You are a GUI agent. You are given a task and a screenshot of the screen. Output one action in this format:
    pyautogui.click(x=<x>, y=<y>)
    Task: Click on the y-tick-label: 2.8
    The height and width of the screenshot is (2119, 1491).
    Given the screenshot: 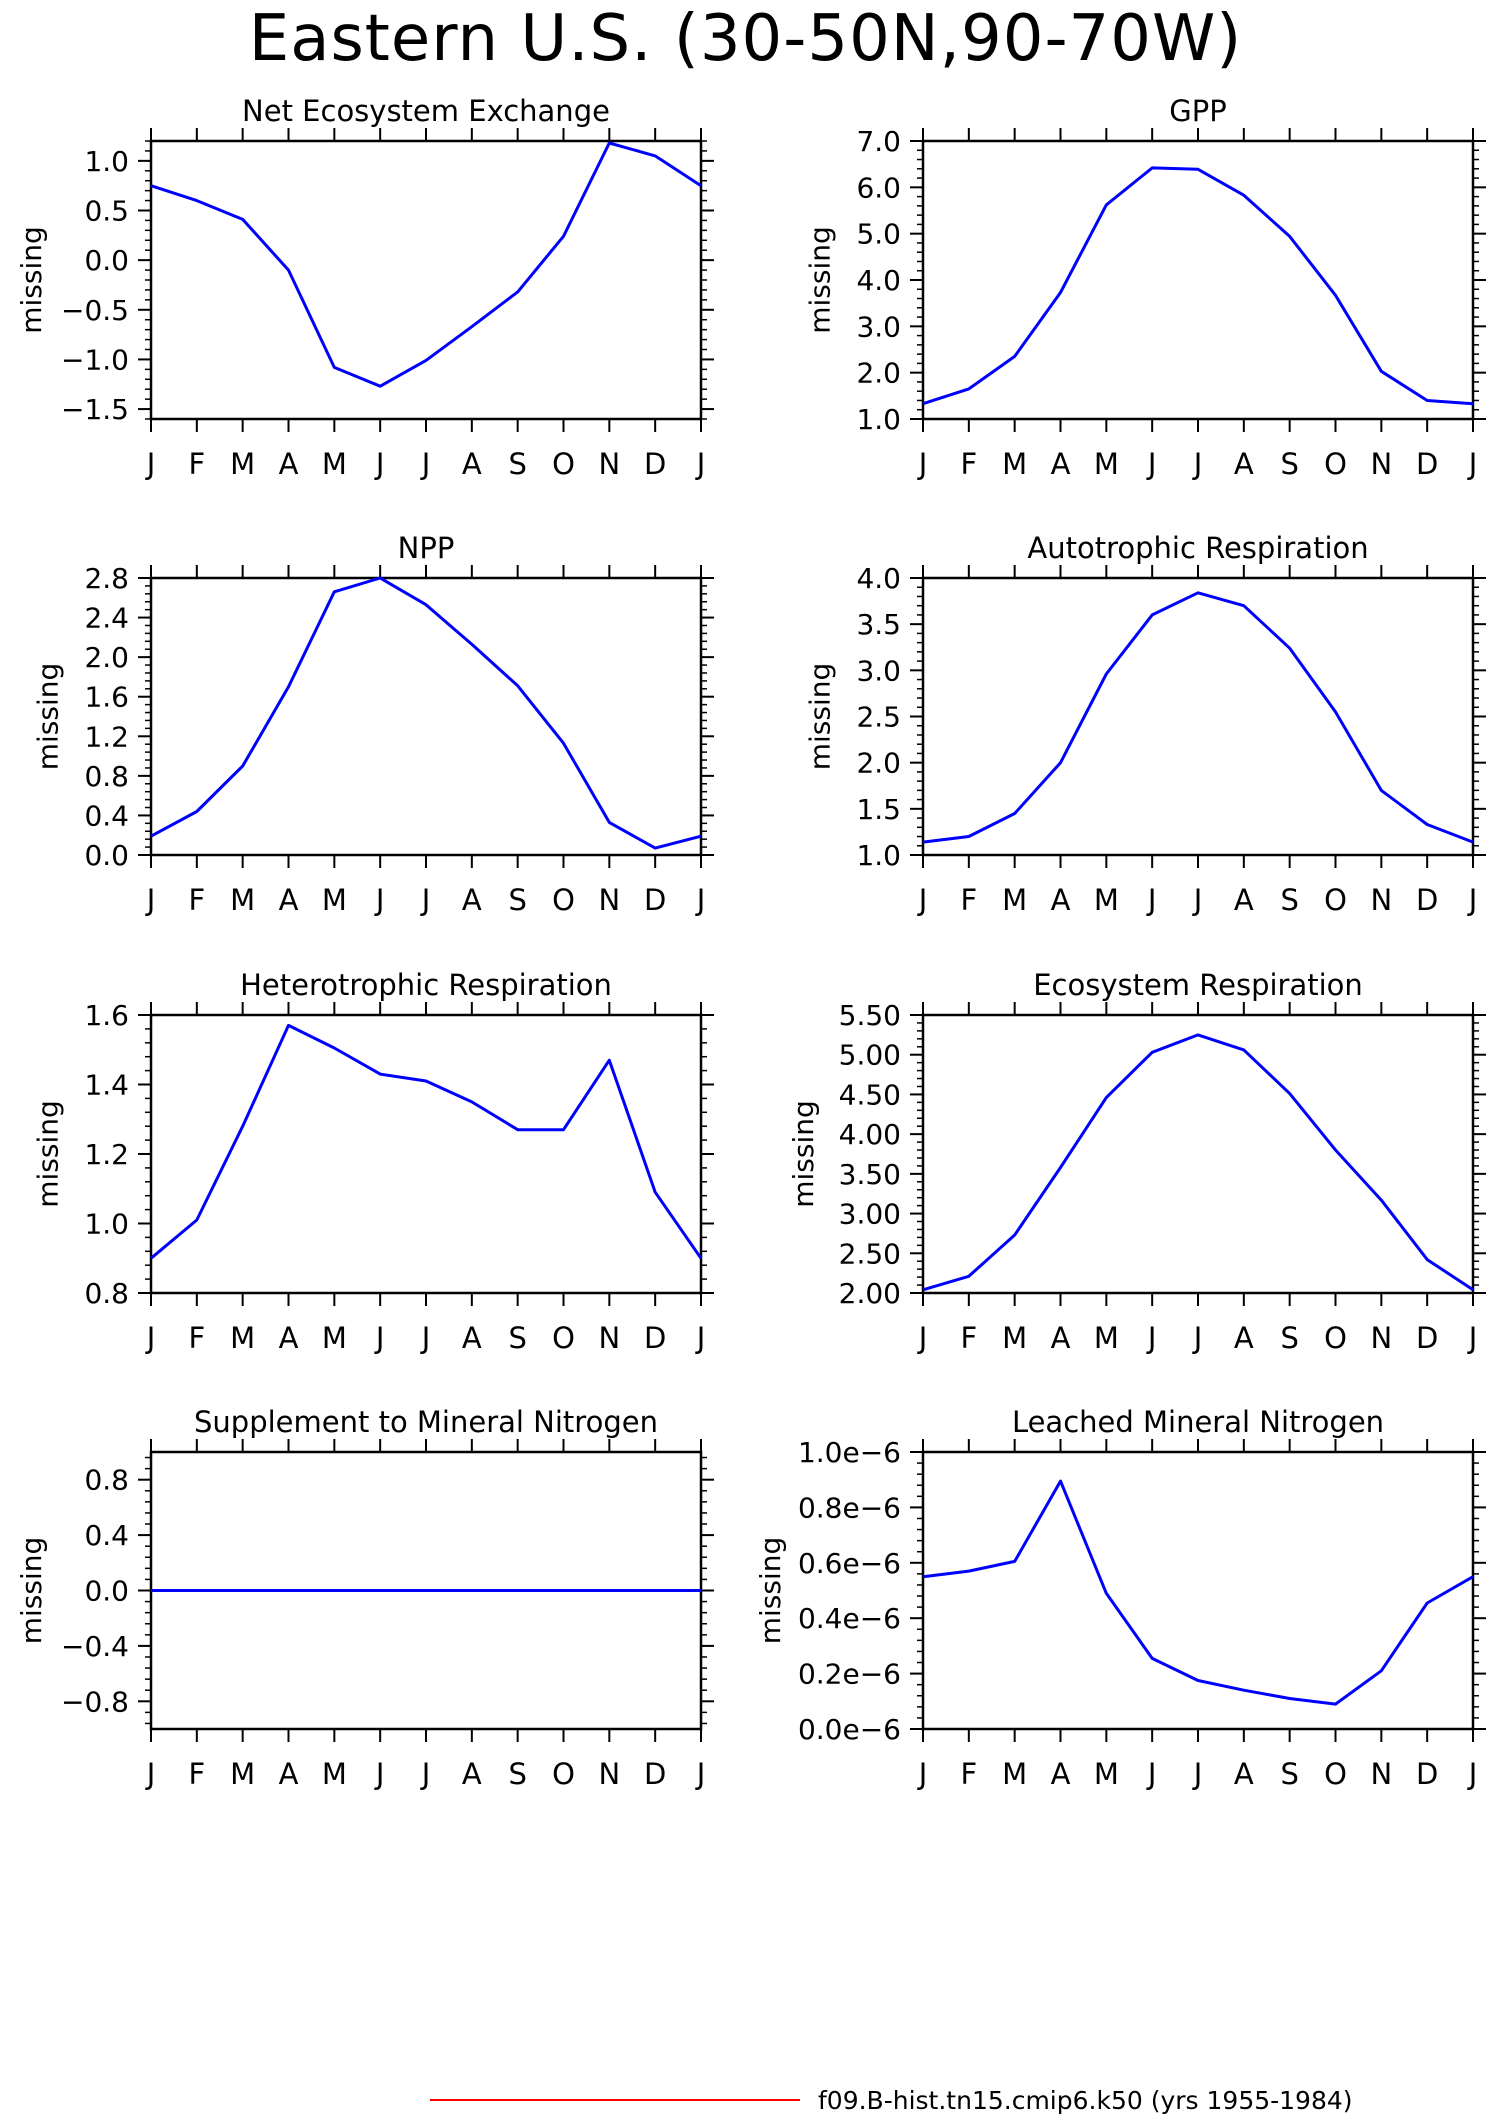 What is the action you would take?
    pyautogui.click(x=106, y=578)
    